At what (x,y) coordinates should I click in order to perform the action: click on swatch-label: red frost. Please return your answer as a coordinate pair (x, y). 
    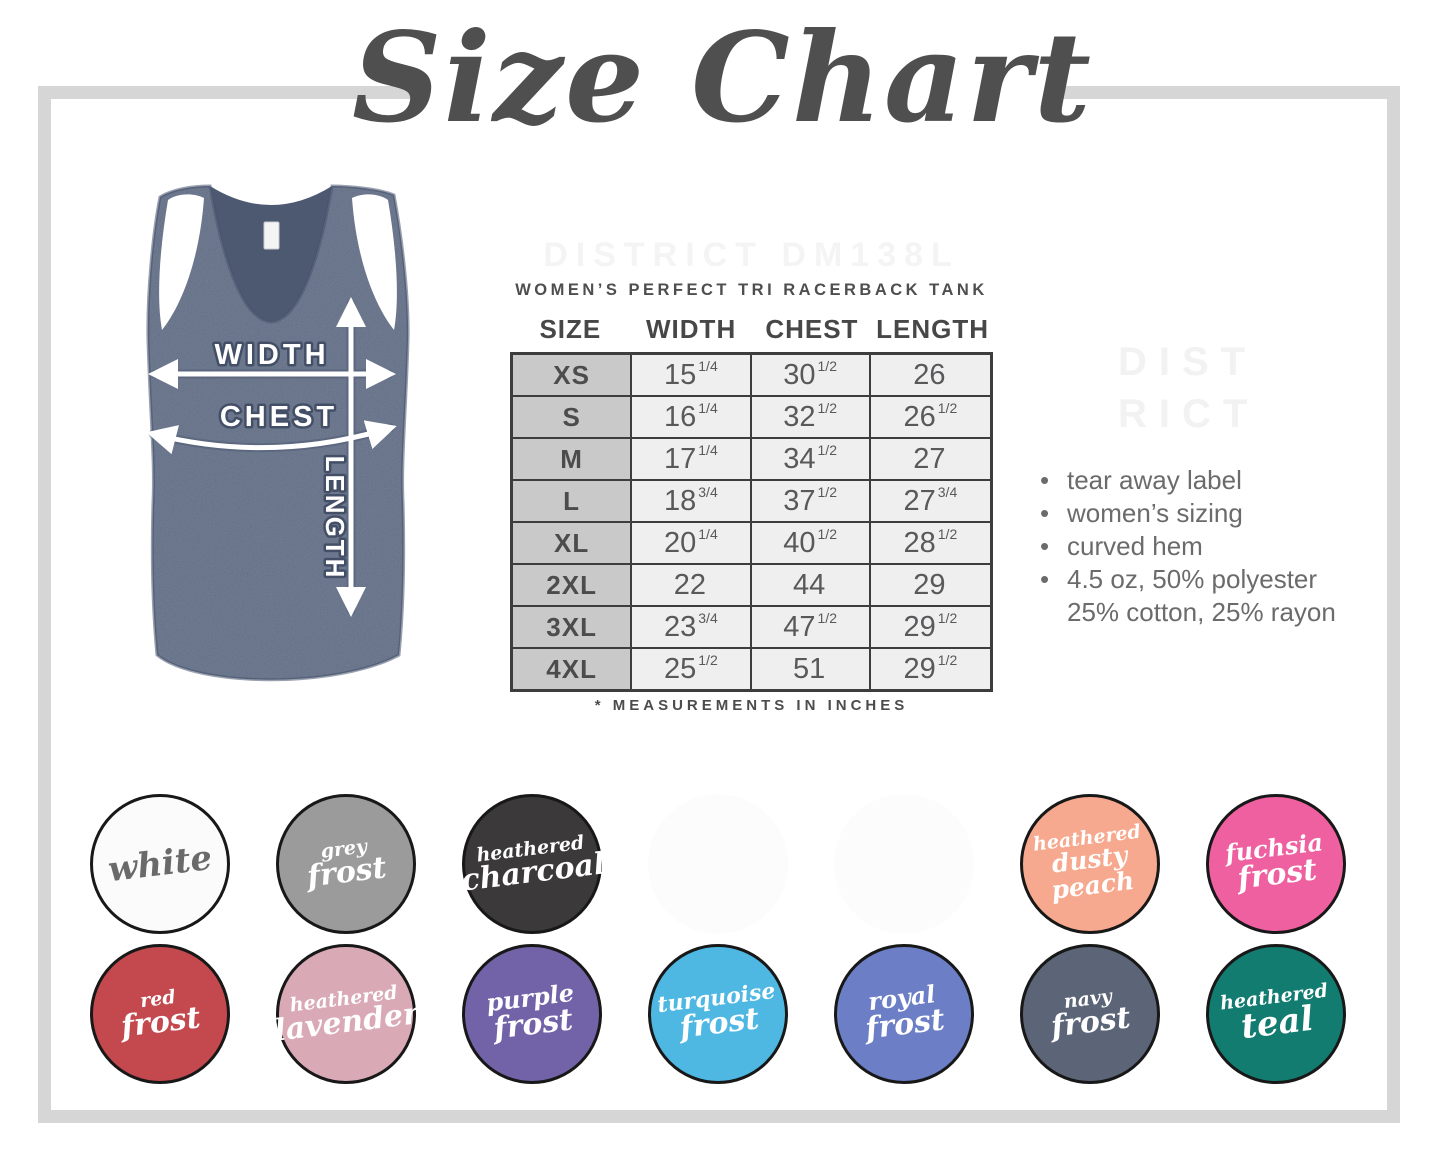
    Looking at the image, I should click on (160, 1015).